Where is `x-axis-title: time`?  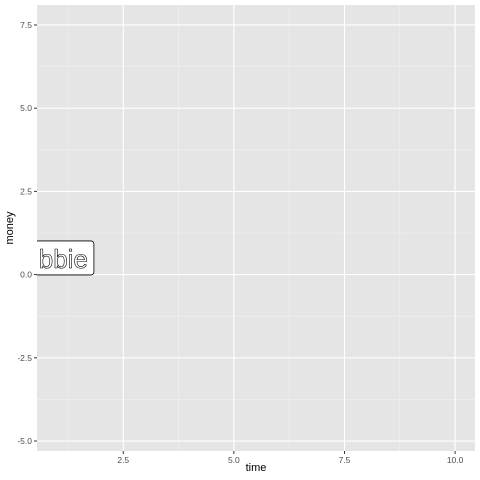 x-axis-title: time is located at coordinates (256, 468).